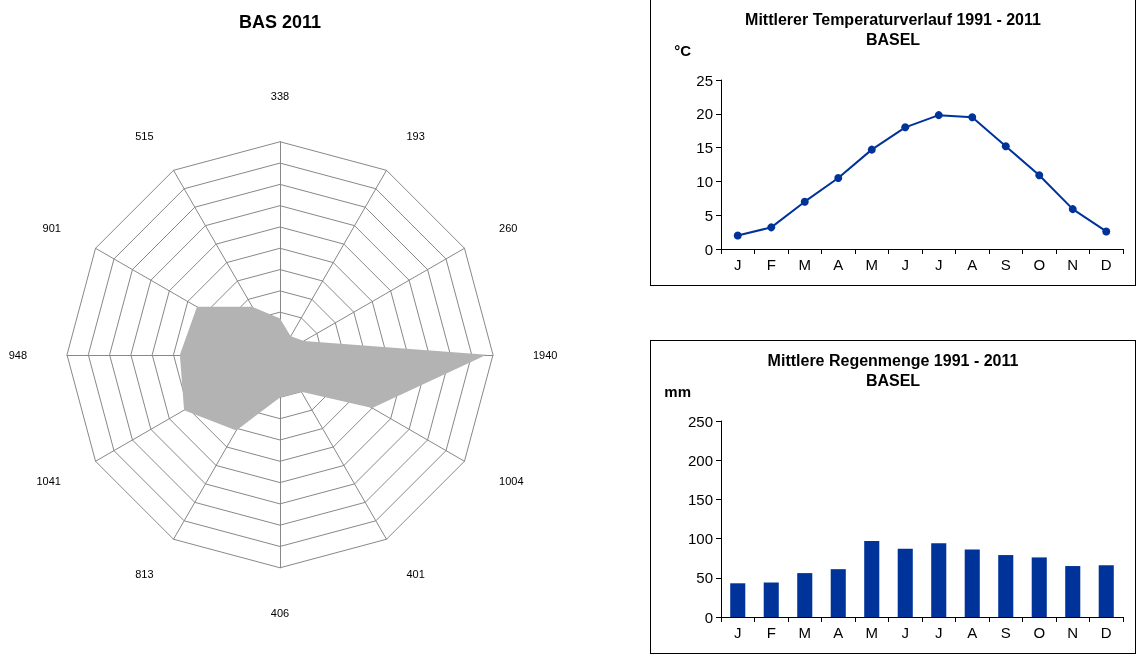  What do you see at coordinates (415, 135) in the screenshot?
I see `spoke-label: 193` at bounding box center [415, 135].